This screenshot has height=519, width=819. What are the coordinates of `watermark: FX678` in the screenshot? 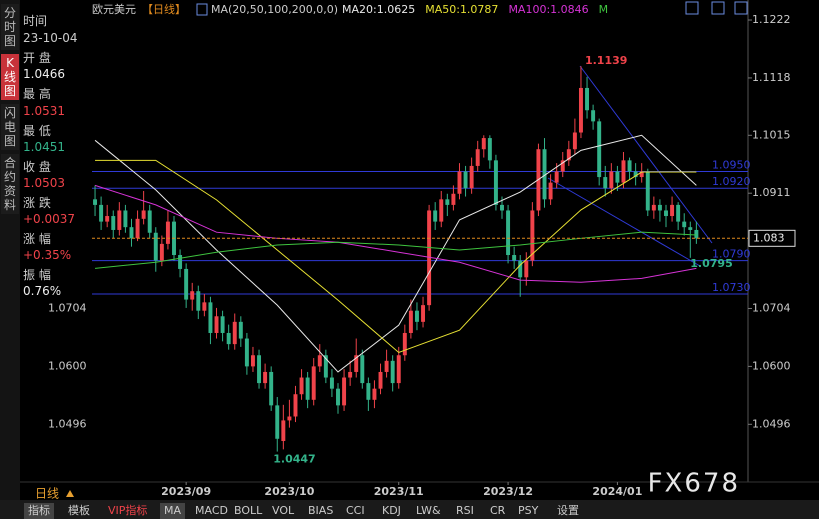 It's located at (694, 484).